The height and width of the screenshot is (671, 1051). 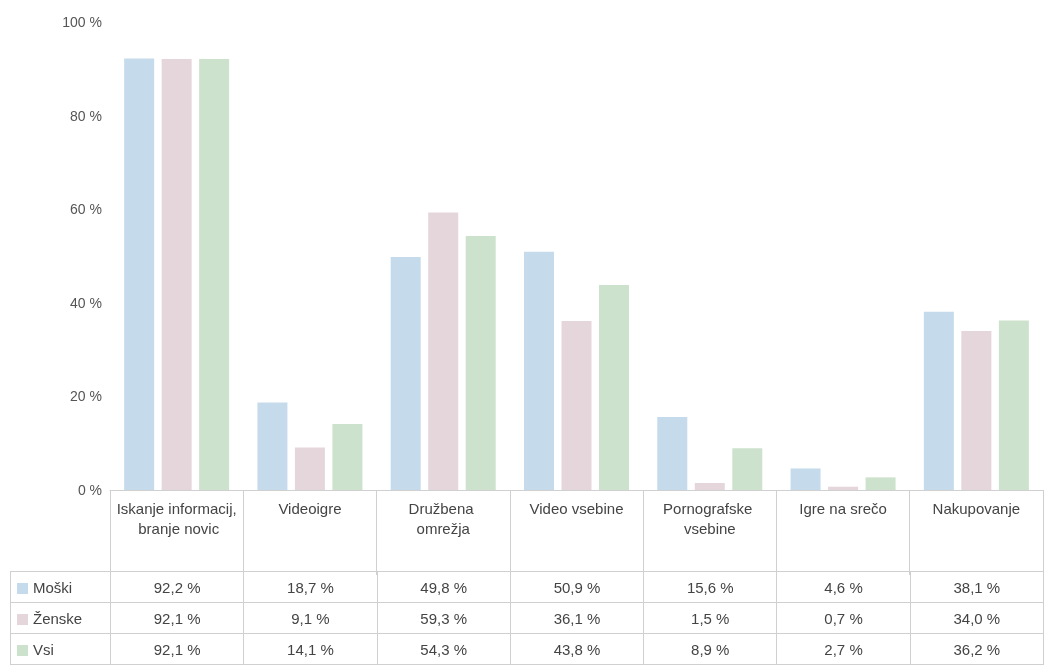 I want to click on data-label: 34,0 %, so click(x=977, y=618).